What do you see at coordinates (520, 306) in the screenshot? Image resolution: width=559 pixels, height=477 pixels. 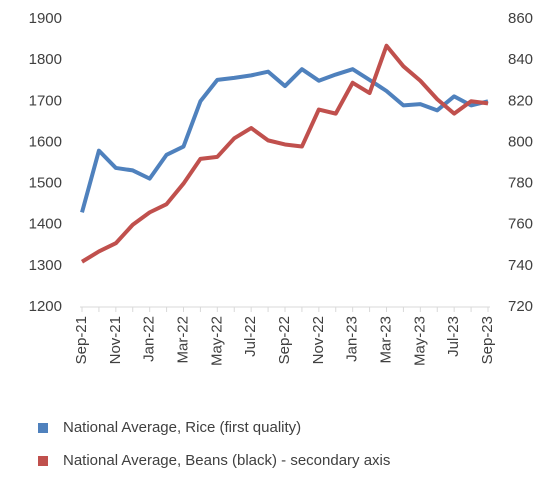 I see `y2-tick-label: 720` at bounding box center [520, 306].